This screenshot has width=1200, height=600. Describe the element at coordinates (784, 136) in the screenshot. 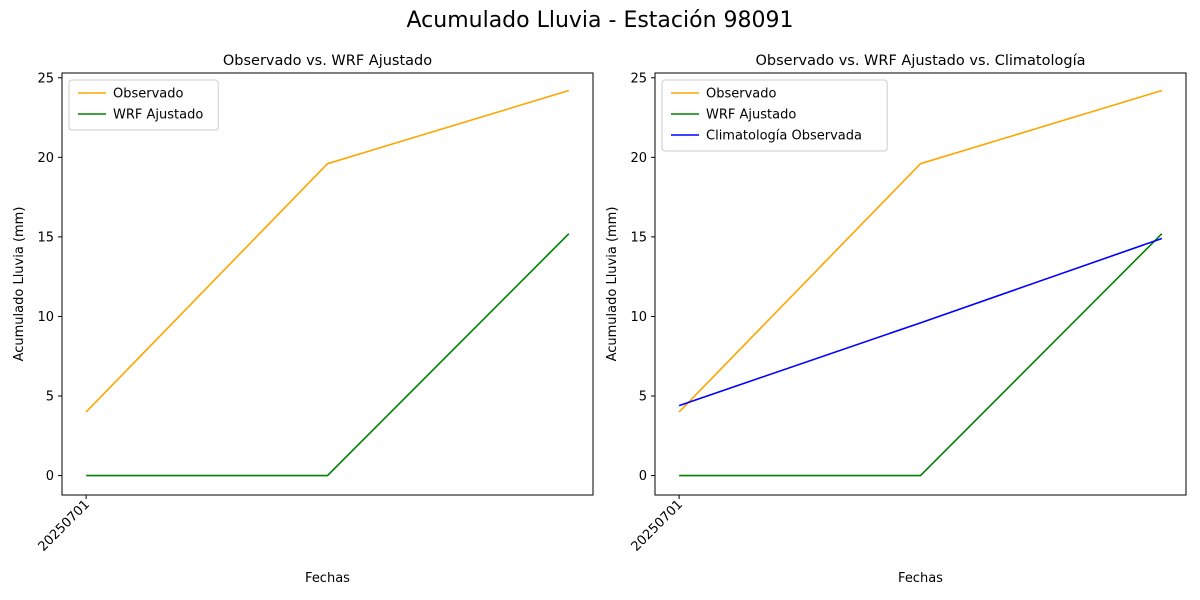

I see `legend-label: Climatología Observada` at that location.